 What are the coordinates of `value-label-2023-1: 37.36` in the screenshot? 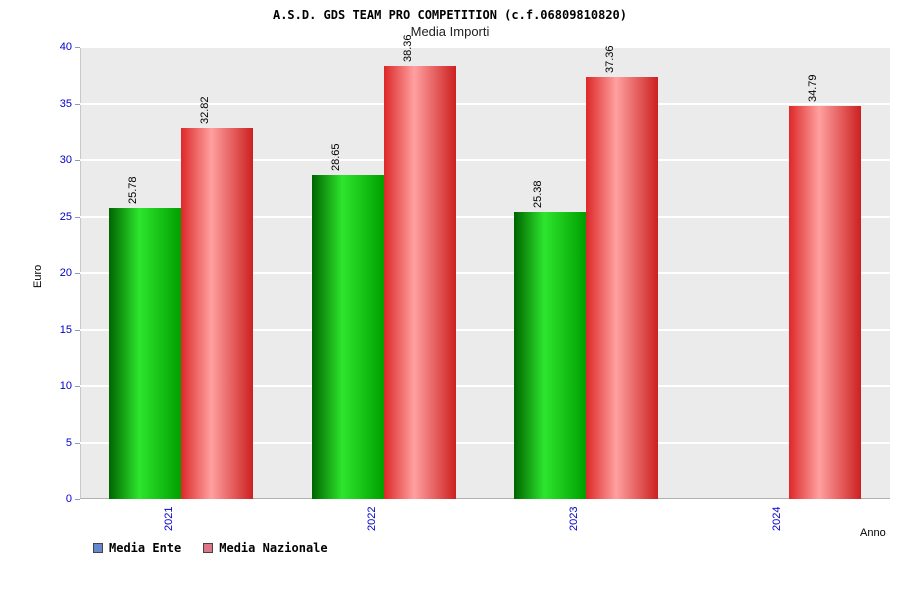 It's located at (610, 59).